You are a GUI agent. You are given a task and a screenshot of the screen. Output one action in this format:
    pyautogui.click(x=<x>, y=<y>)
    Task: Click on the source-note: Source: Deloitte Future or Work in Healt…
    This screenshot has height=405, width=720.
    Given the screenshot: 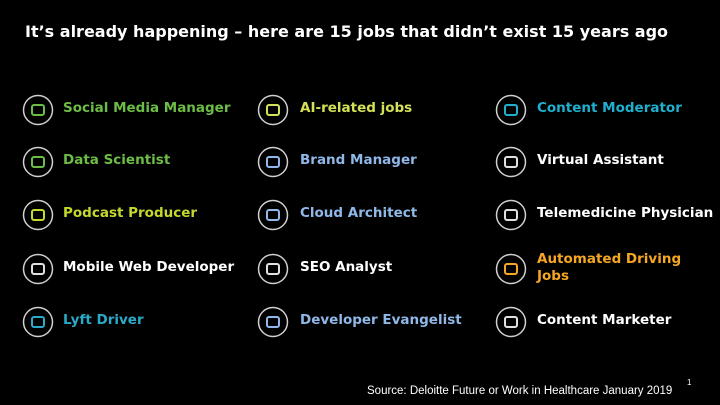 What is the action you would take?
    pyautogui.click(x=520, y=391)
    